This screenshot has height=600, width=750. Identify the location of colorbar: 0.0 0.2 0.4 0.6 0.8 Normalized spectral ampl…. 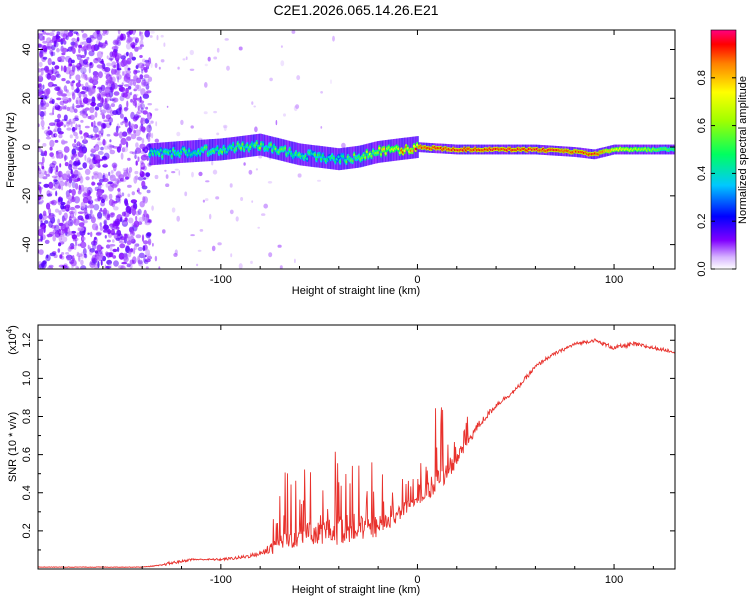
(722, 153).